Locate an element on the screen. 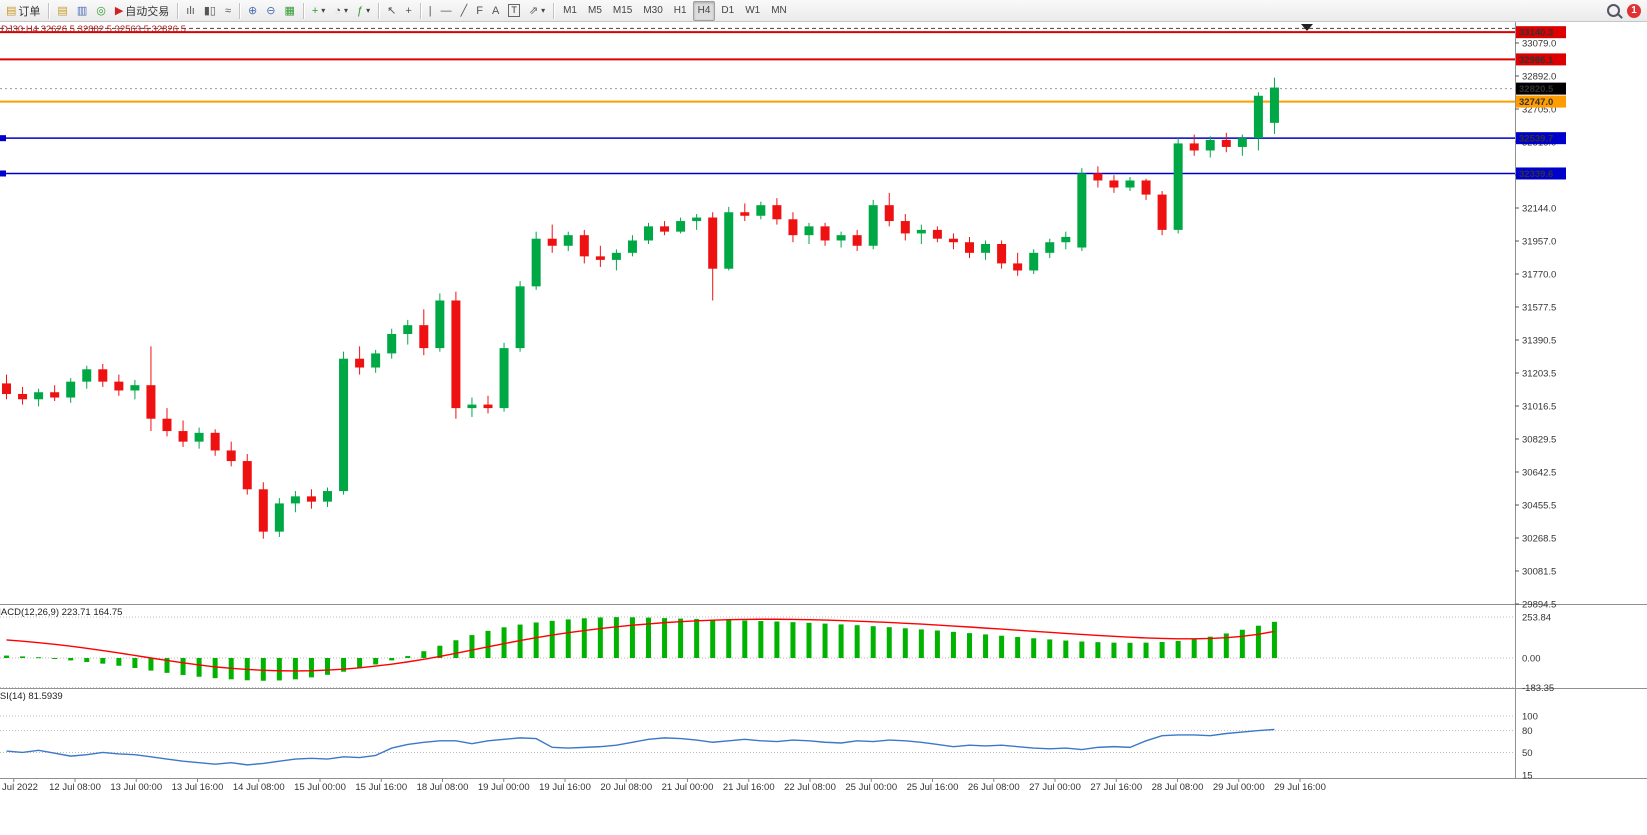 This screenshot has width=1647, height=835. new-order-button: ▤ 订单 is located at coordinates (23, 11).